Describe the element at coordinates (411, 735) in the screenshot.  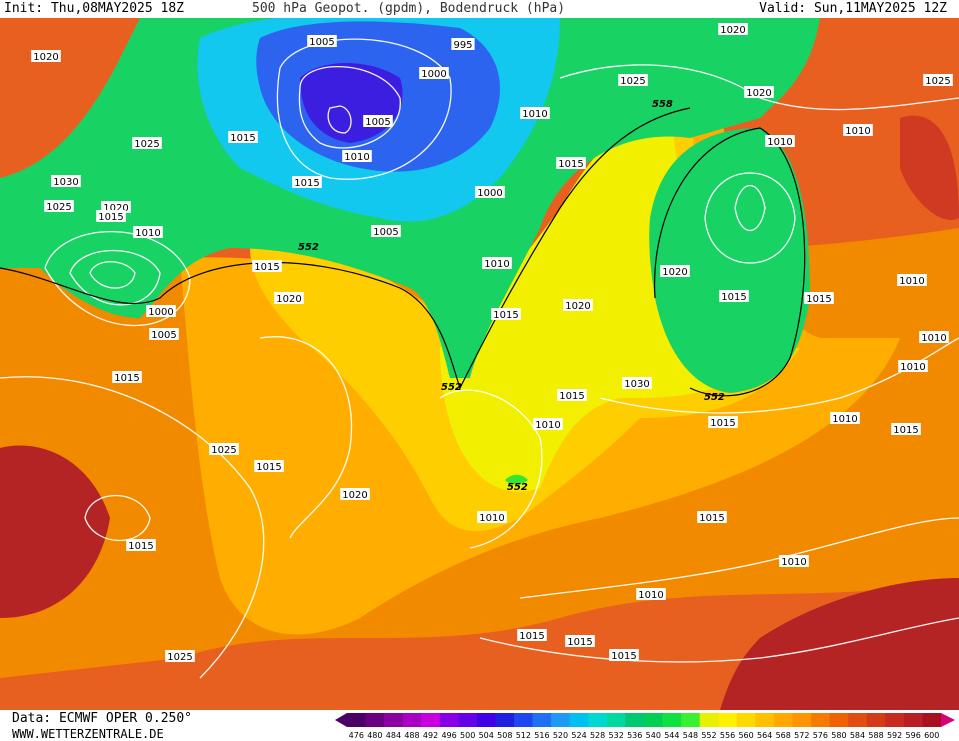
I see `legend-tick-label: 488` at that location.